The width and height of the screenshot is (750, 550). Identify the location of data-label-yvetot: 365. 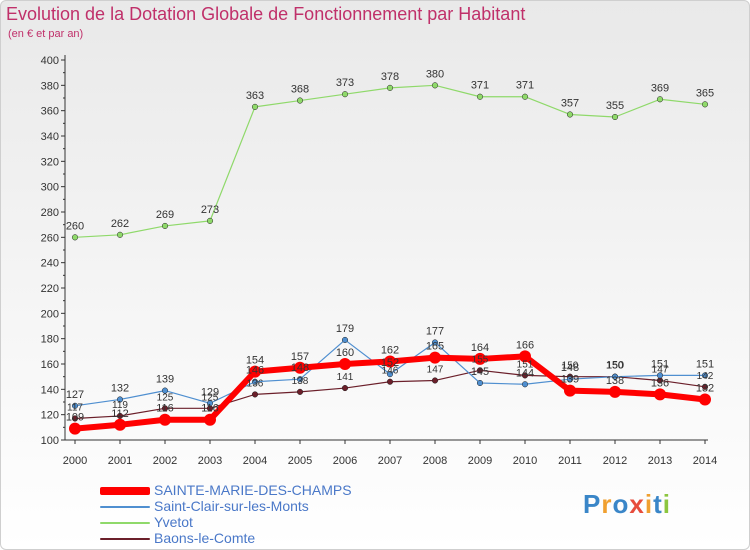
(705, 93).